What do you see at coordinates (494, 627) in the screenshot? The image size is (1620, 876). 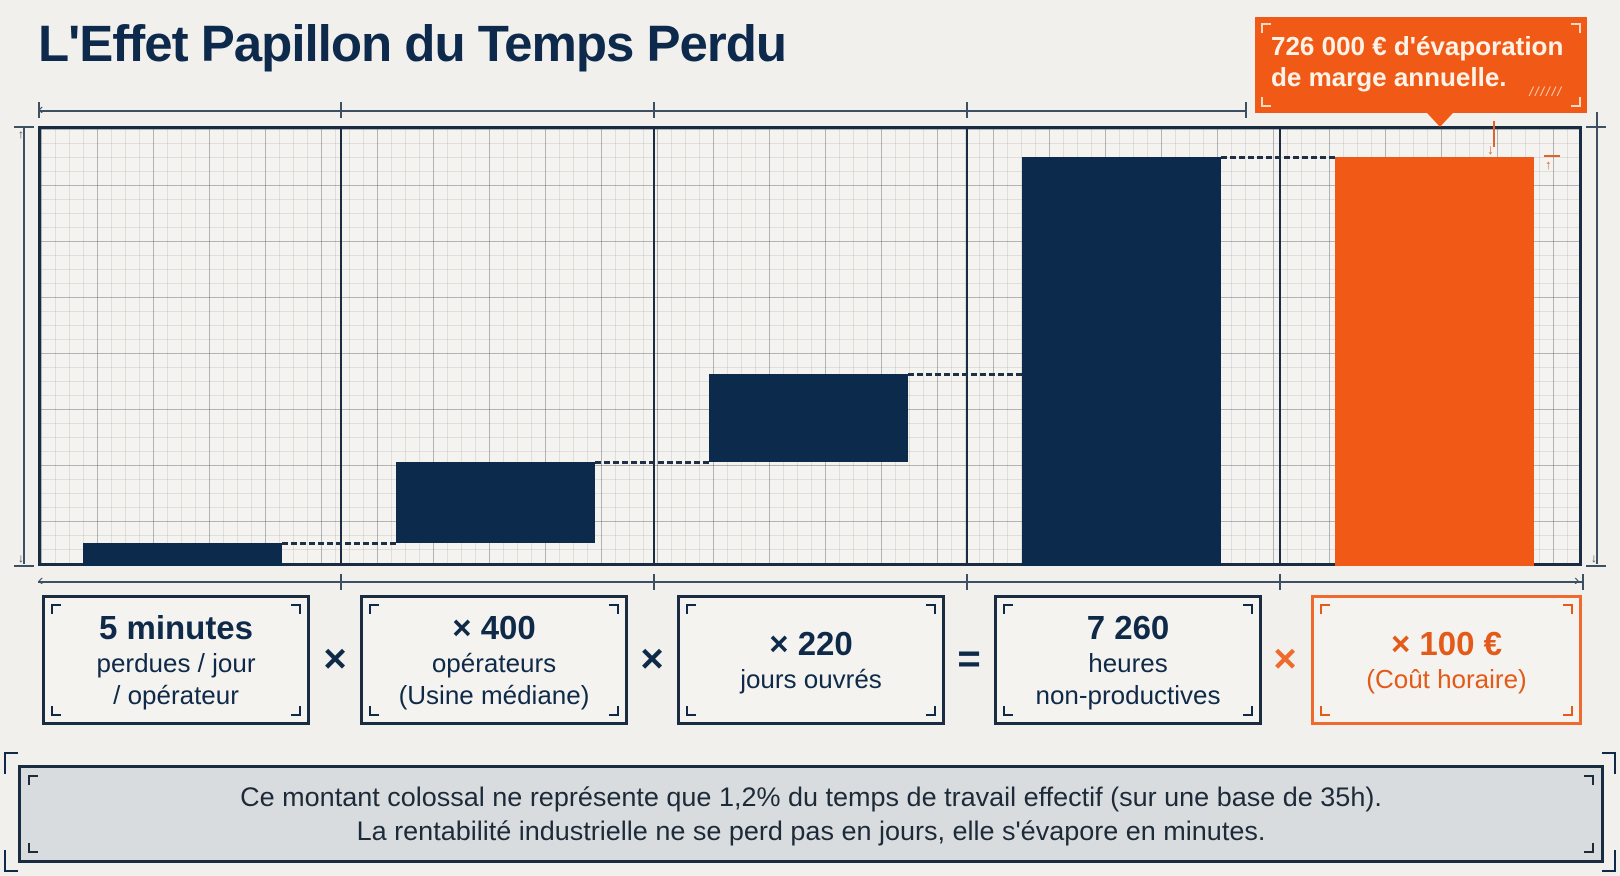 I see `formula-value: × 400` at bounding box center [494, 627].